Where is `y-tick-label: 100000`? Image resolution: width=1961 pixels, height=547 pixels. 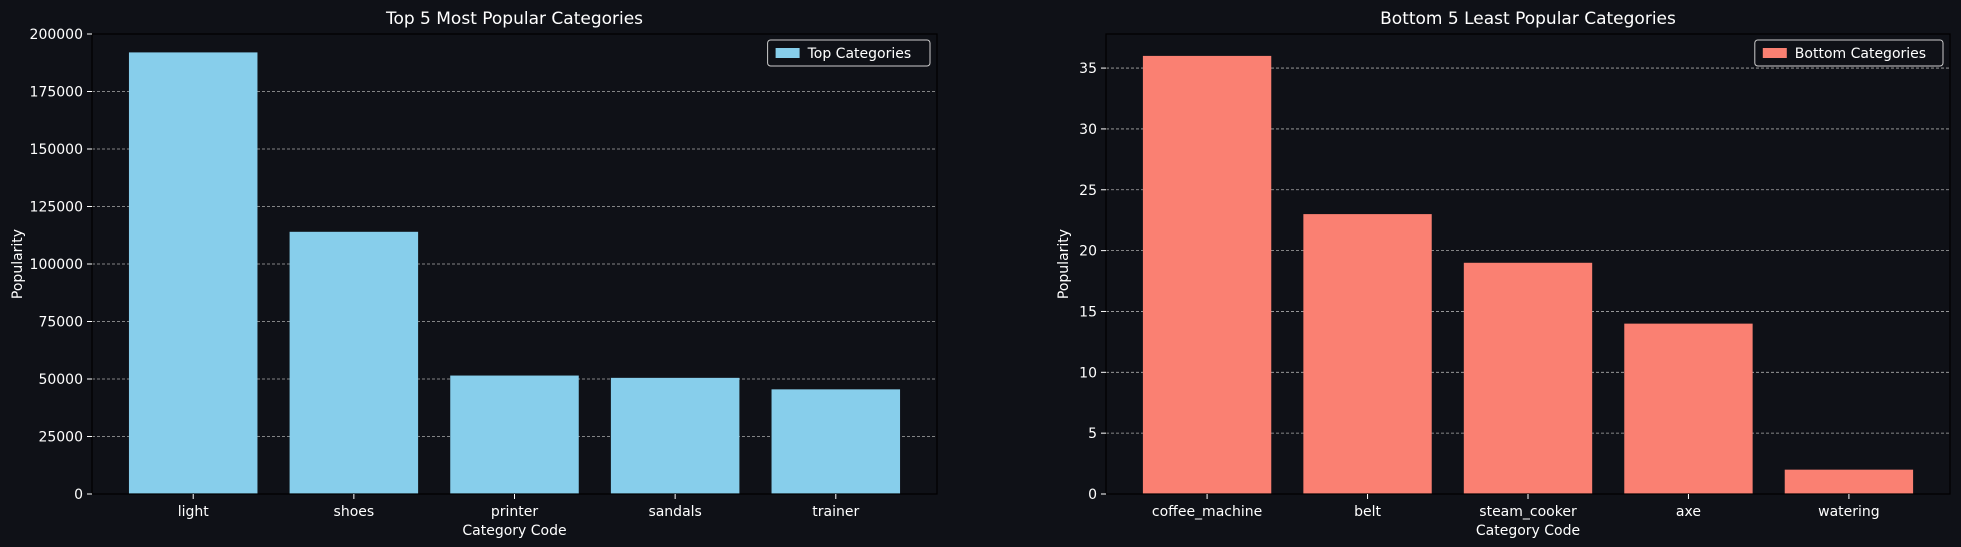
y-tick-label: 100000 is located at coordinates (56, 265).